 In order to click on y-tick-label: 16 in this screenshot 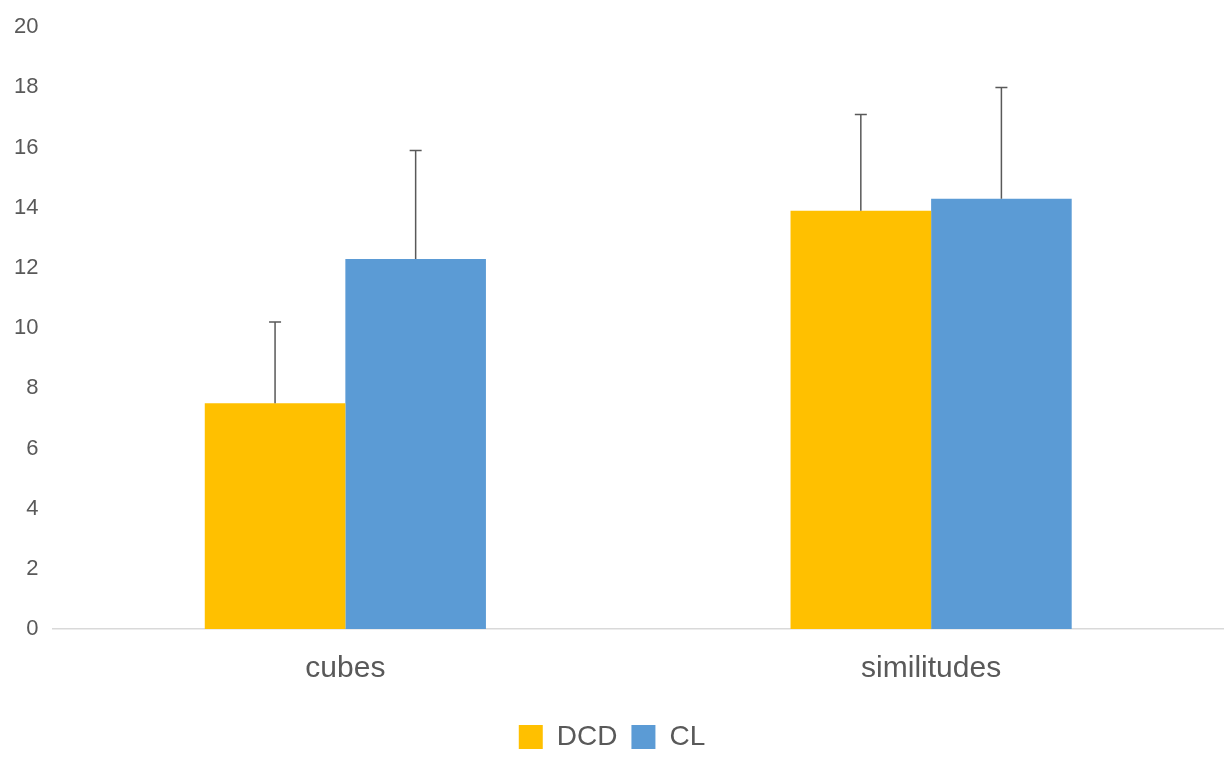, I will do `click(26, 146)`.